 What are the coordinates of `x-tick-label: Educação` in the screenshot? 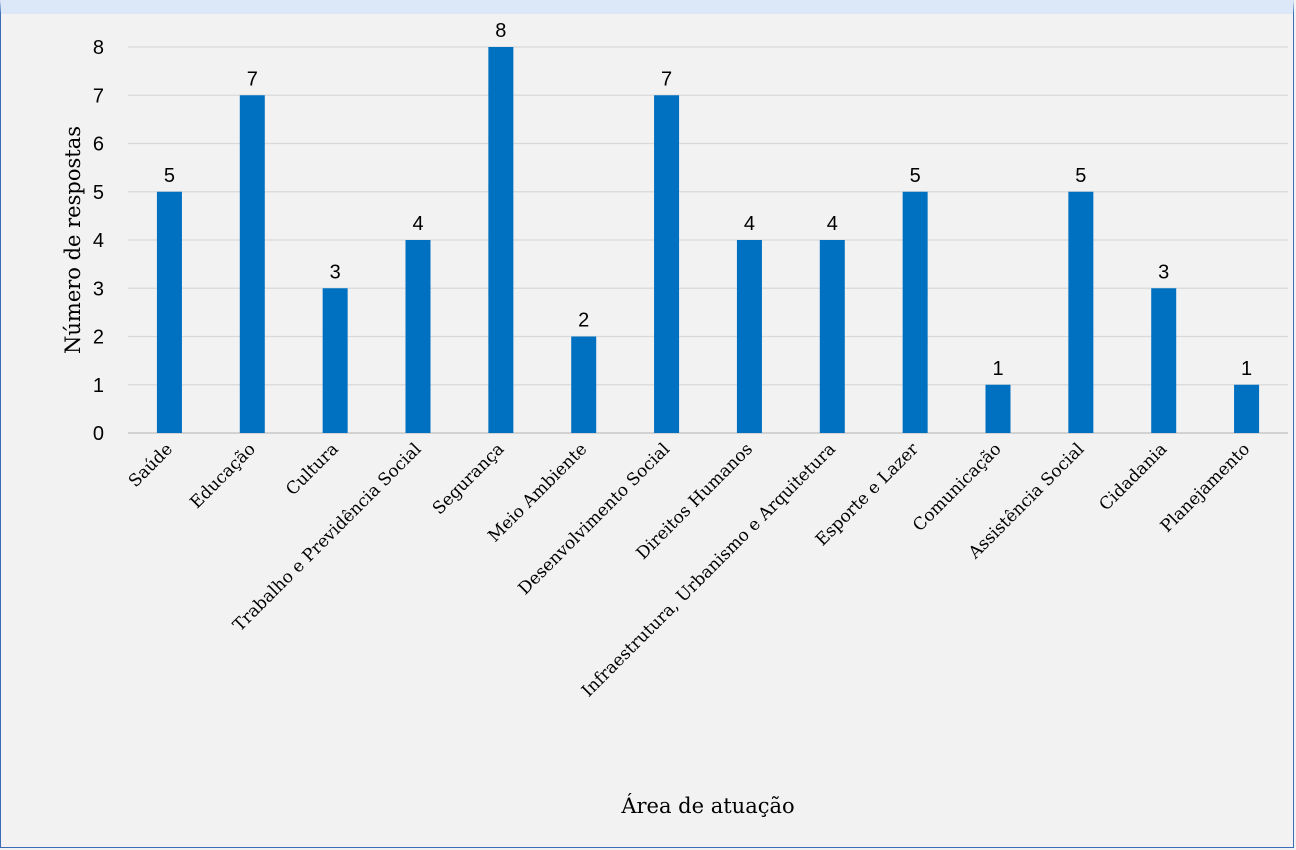 It's located at (222, 475).